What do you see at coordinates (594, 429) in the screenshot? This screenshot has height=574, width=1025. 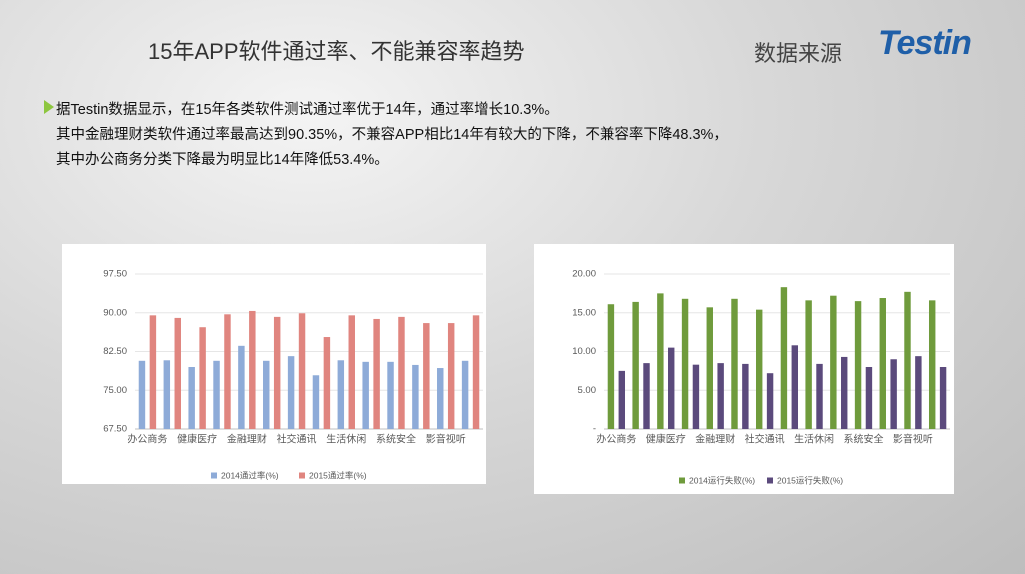 I see `y-tick-label: -` at bounding box center [594, 429].